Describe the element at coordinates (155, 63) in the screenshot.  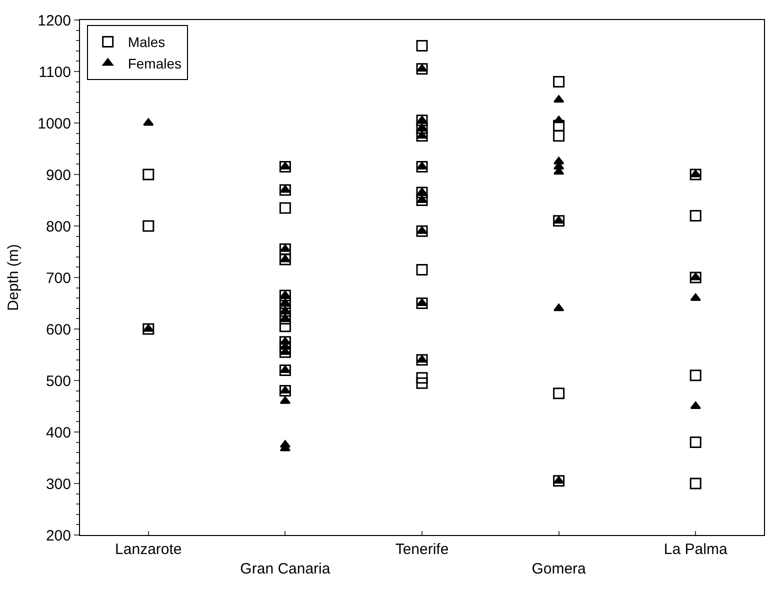
I see `legend-label: Females` at that location.